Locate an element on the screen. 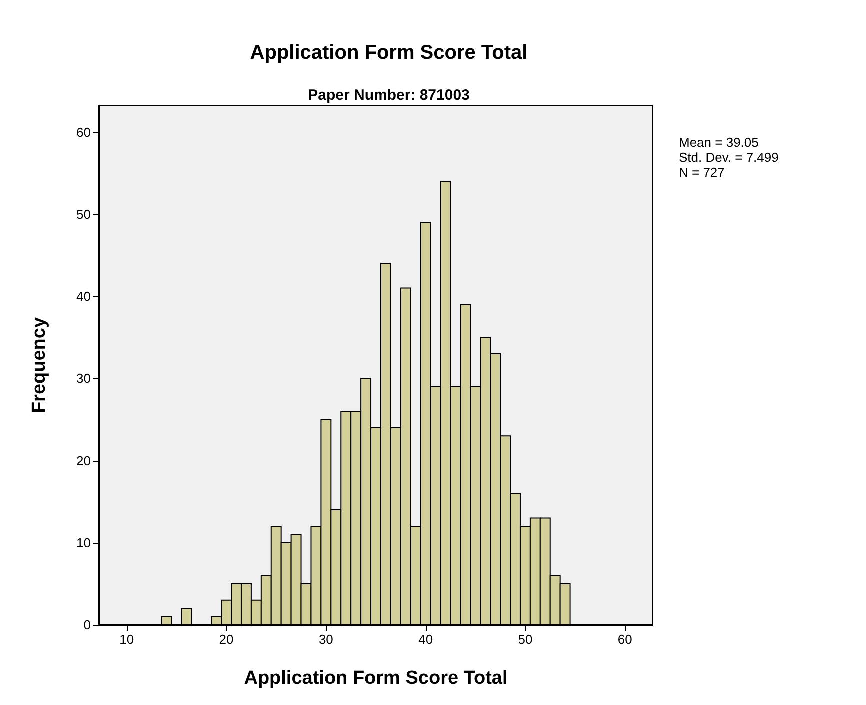  chart-subtitle: Paper Number: 871003 is located at coordinates (389, 95).